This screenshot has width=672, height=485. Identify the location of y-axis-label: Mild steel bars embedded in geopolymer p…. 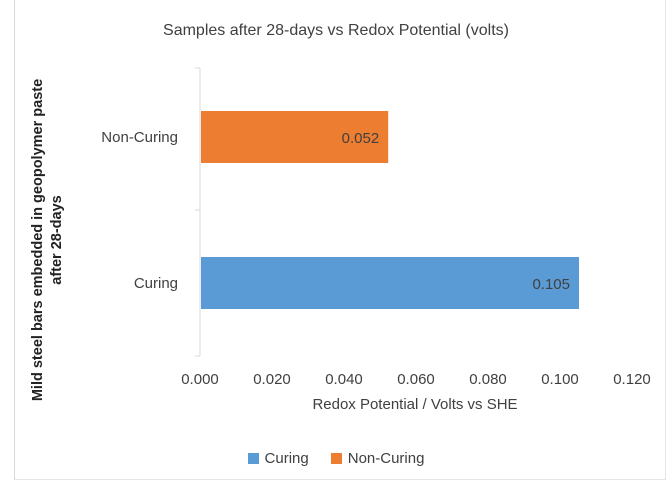
(47, 240).